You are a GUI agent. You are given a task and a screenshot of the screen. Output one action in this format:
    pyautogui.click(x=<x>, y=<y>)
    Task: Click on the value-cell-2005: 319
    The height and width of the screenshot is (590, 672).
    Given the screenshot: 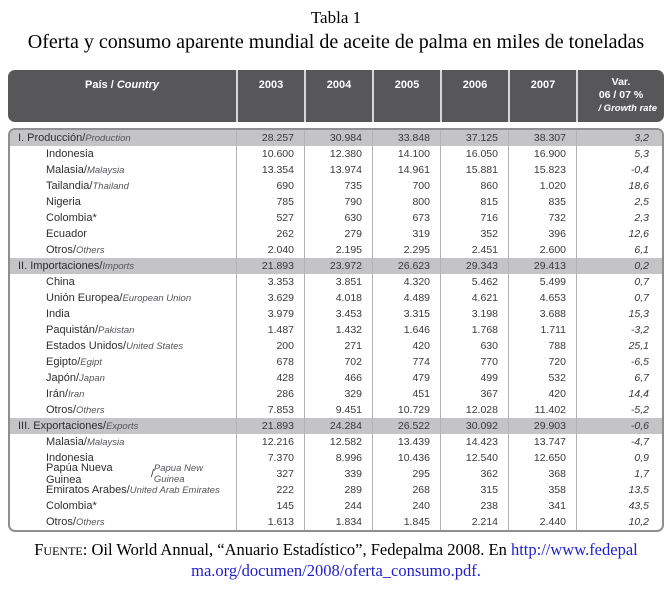 What is the action you would take?
    pyautogui.click(x=406, y=234)
    